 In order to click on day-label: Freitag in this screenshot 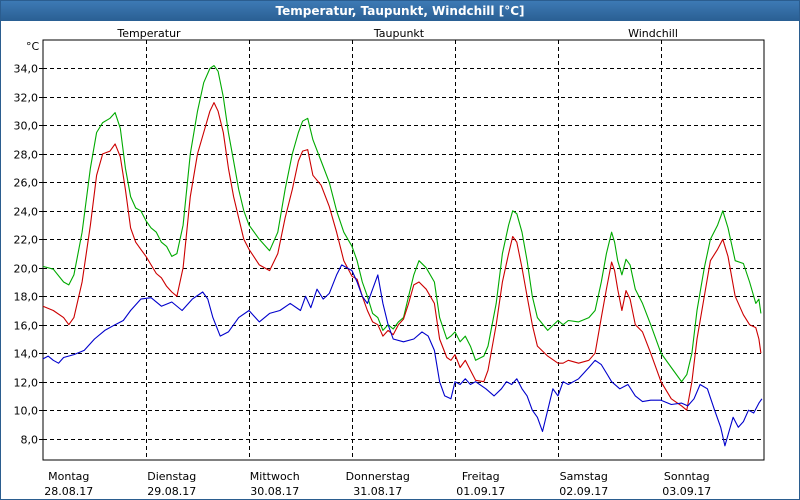, I will do `click(481, 476)`.